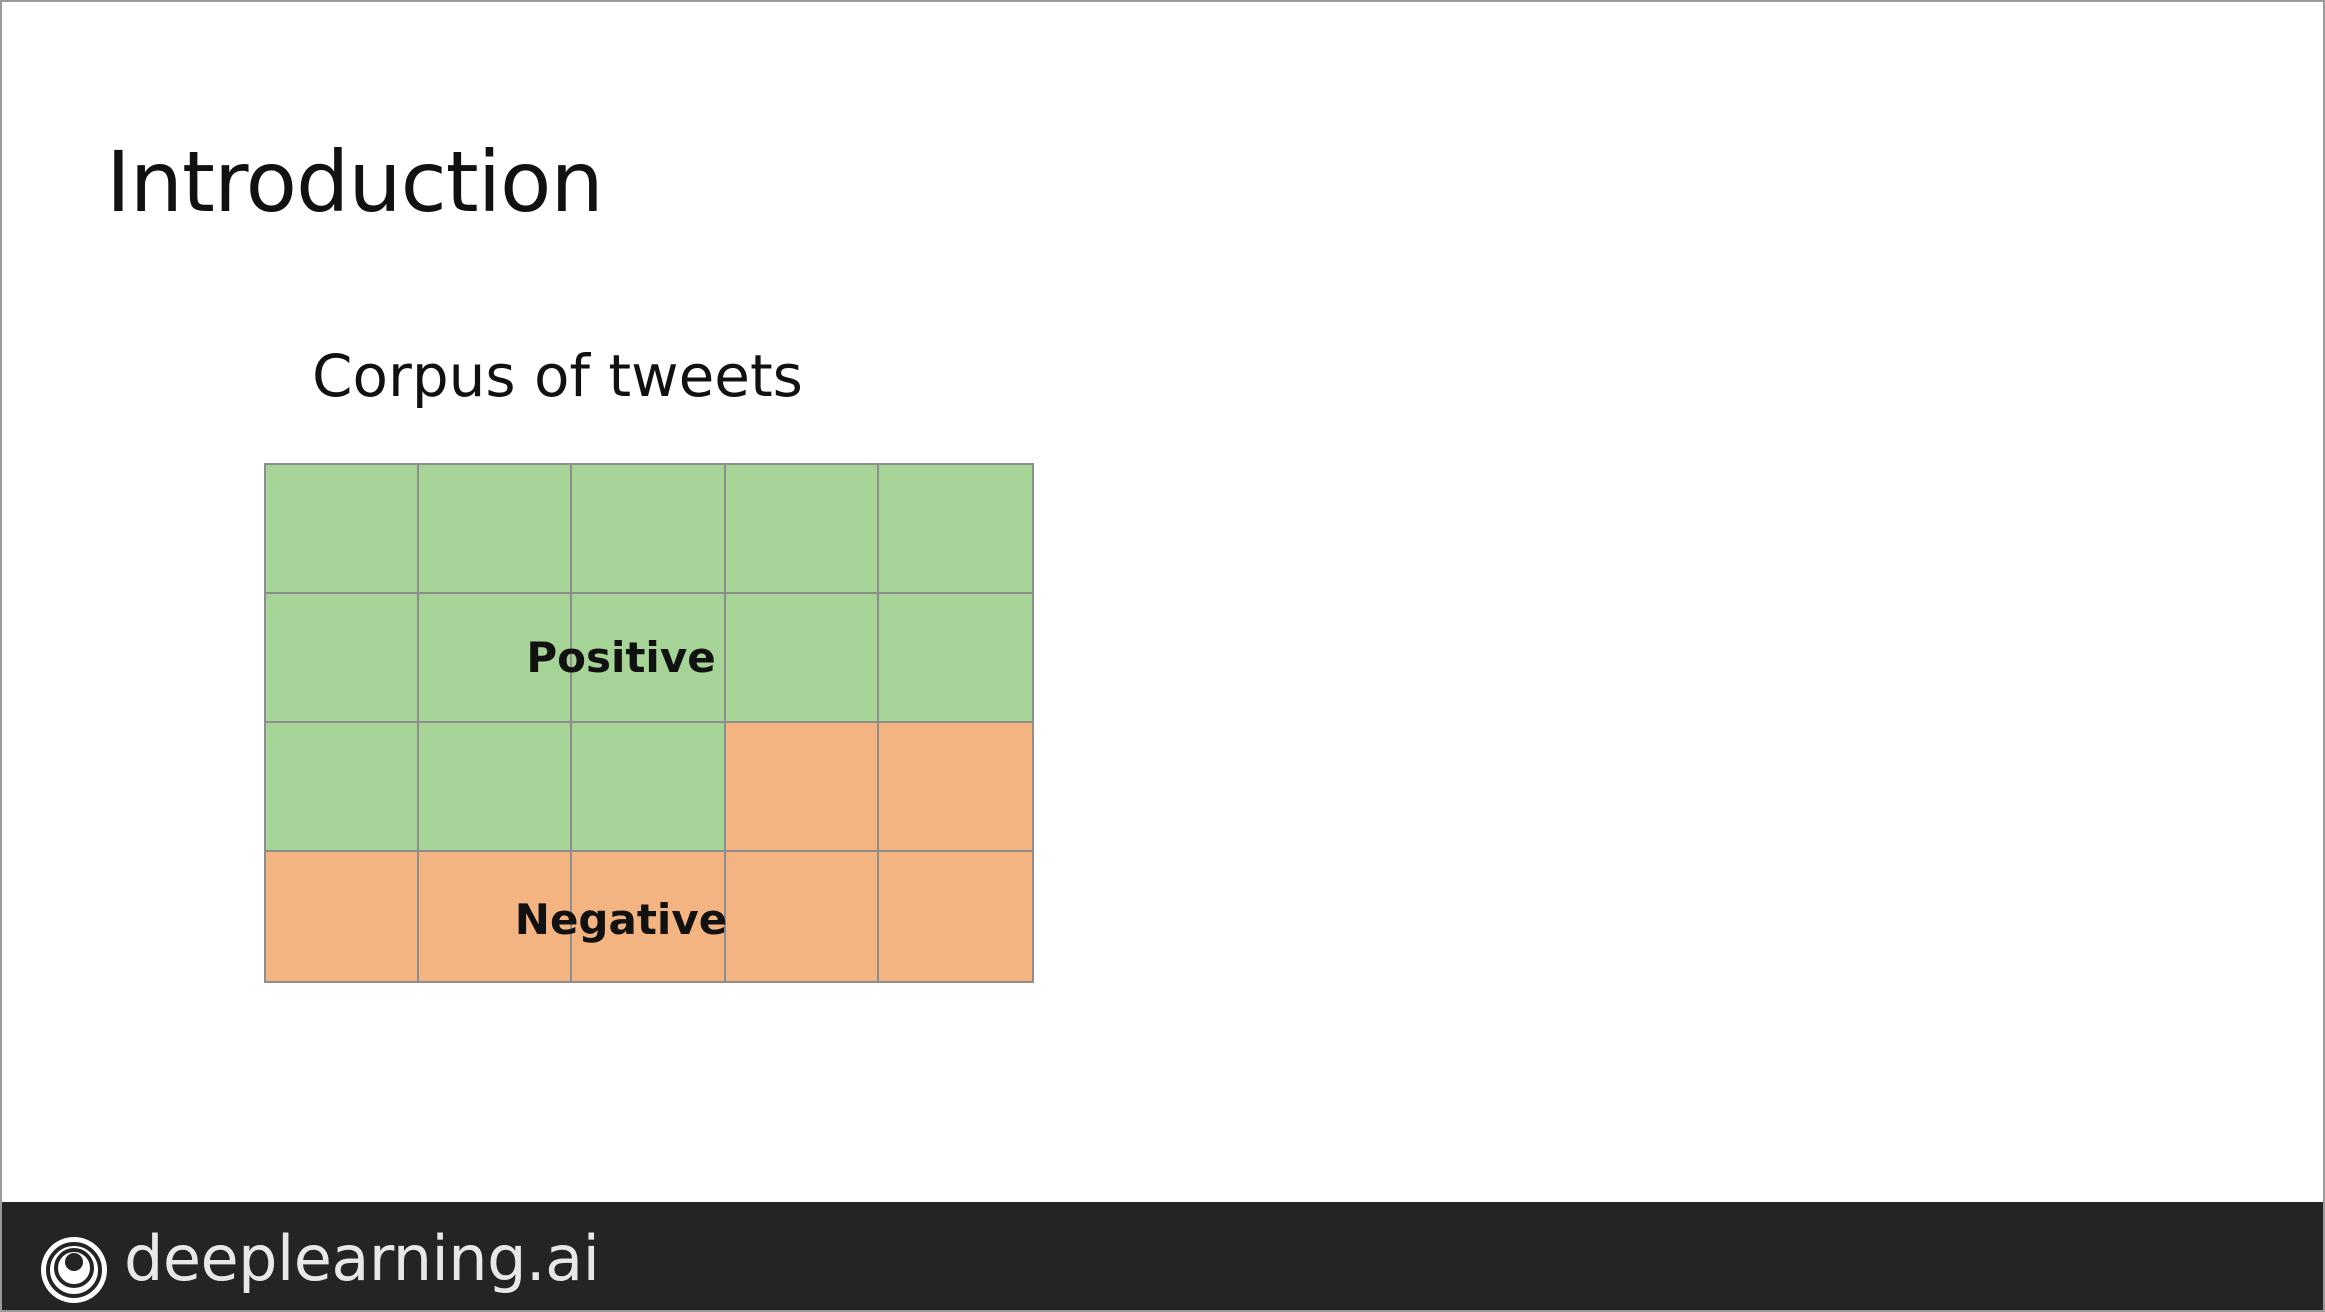 The image size is (2325, 1312). What do you see at coordinates (362, 1258) in the screenshot?
I see `brand-name: deeplearning.ai` at bounding box center [362, 1258].